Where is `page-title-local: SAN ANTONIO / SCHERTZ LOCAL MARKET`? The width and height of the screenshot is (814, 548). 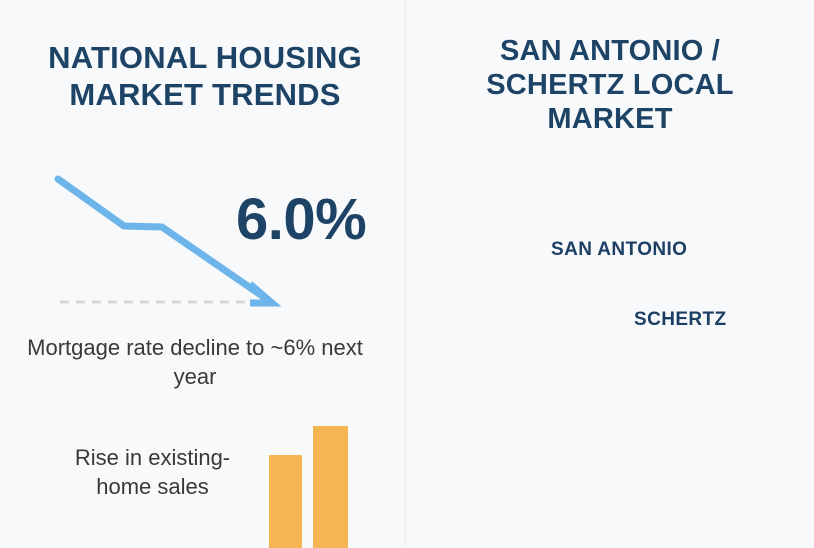 page-title-local: SAN ANTONIO / SCHERTZ LOCAL MARKET is located at coordinates (610, 85).